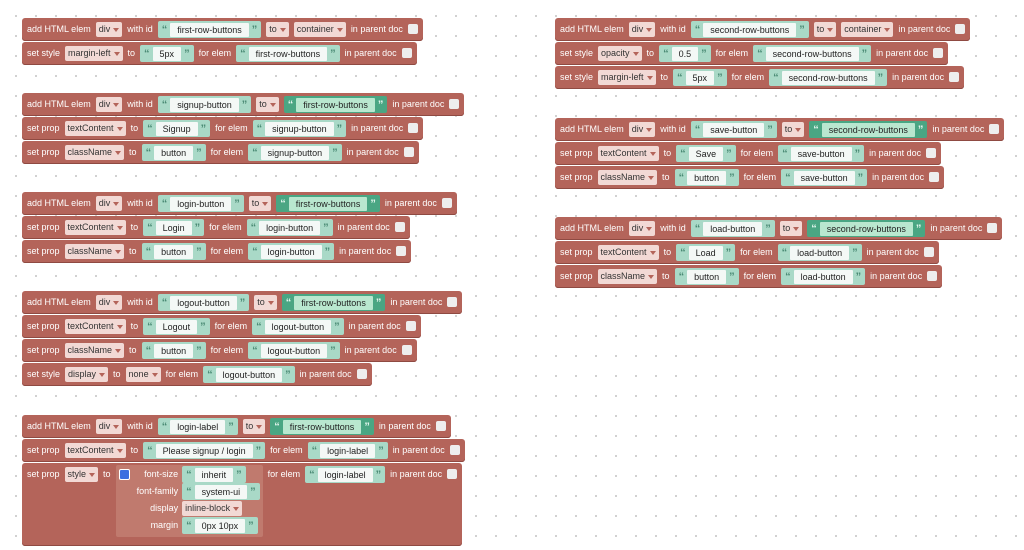 The width and height of the screenshot is (1024, 550). I want to click on text-field: Please signup / login, so click(204, 450).